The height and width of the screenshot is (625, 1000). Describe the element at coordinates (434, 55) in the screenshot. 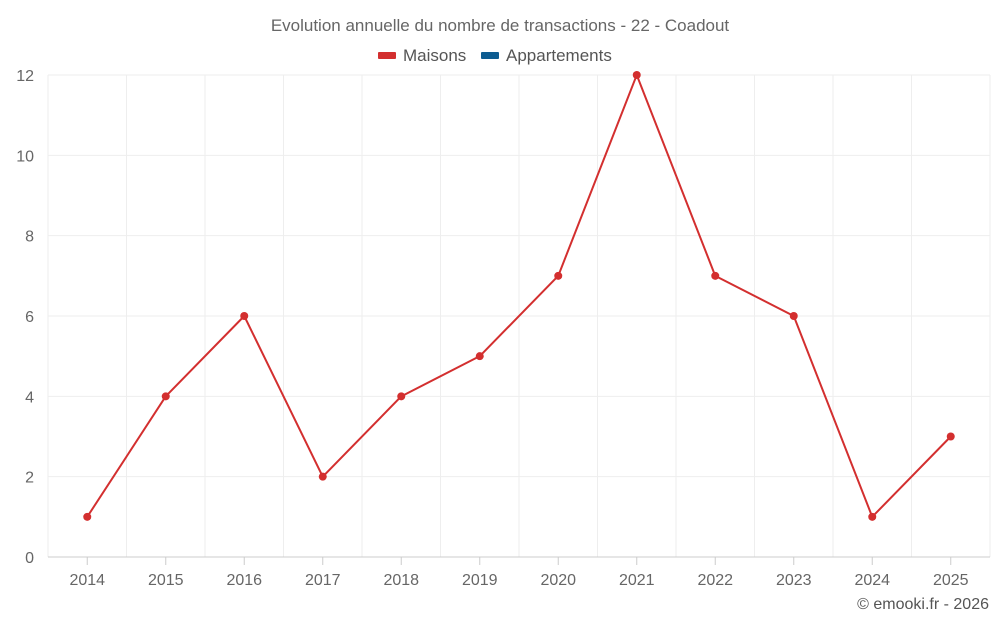

I see `legend-label-maisons: Maisons` at that location.